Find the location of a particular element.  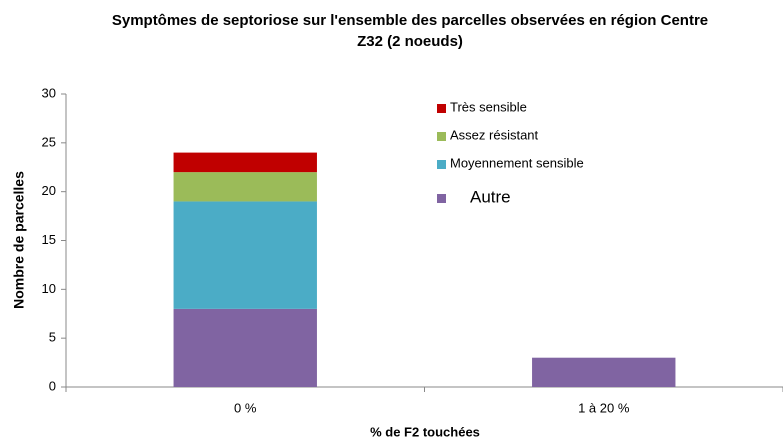

y-tick-label: 30 is located at coordinates (49, 92).